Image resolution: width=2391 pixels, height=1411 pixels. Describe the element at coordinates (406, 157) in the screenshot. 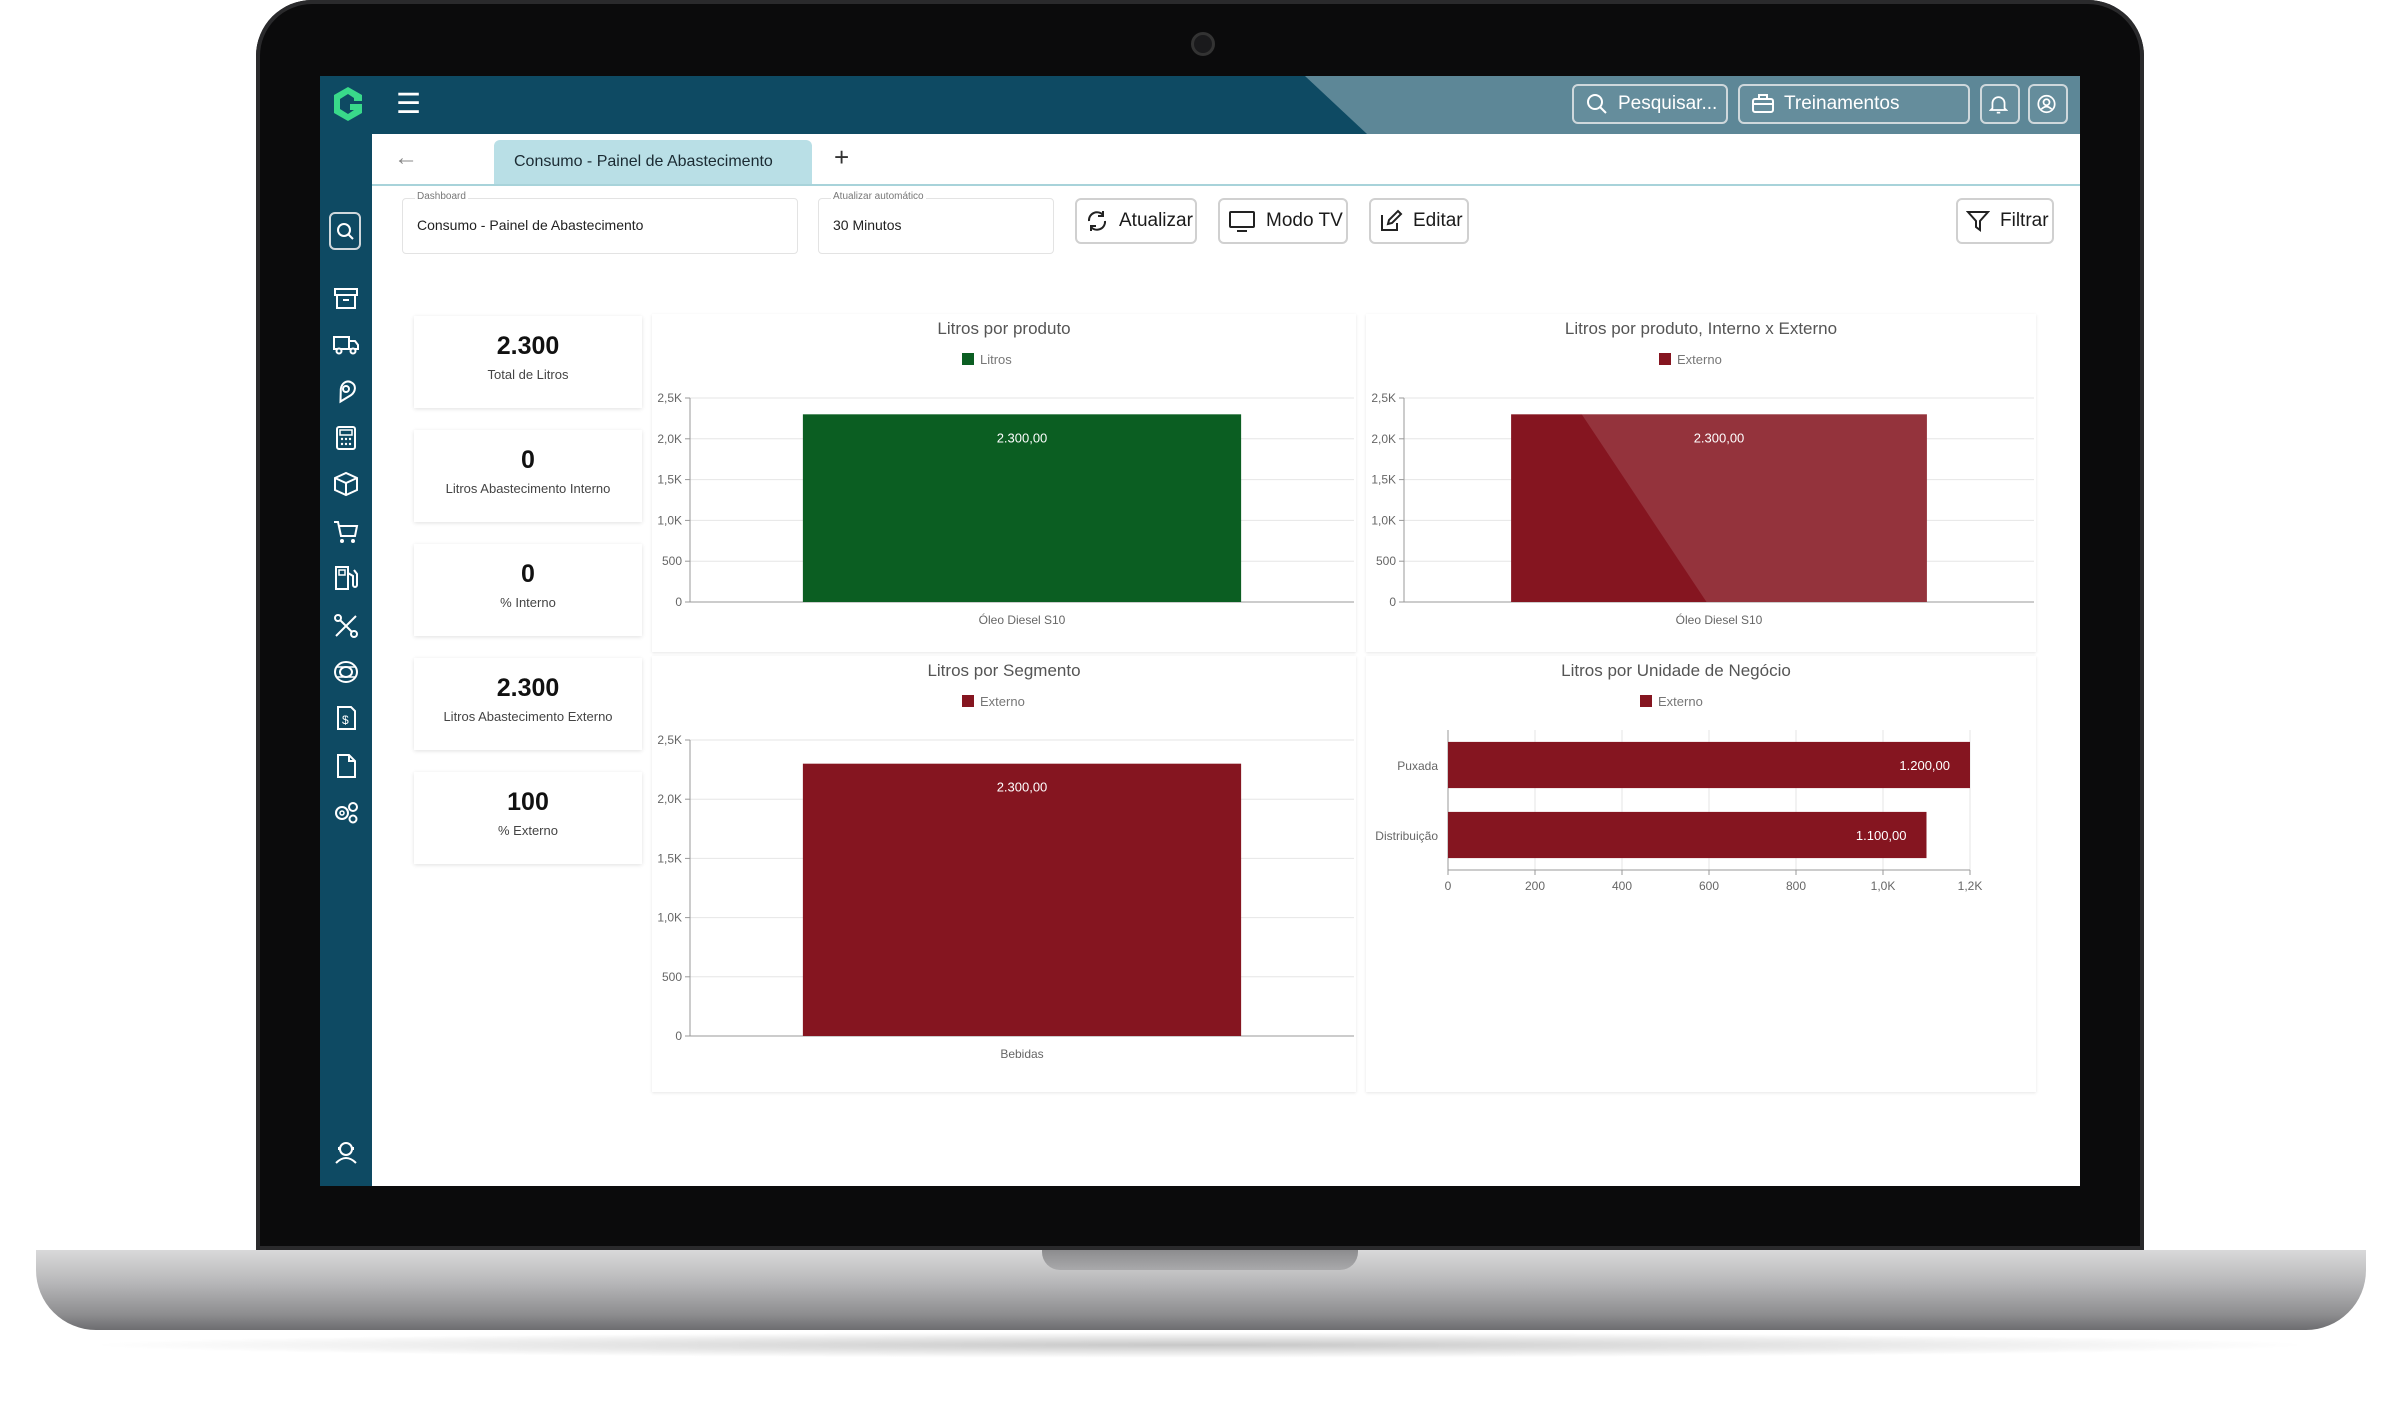

I see `back-arrow-icon: ←` at that location.